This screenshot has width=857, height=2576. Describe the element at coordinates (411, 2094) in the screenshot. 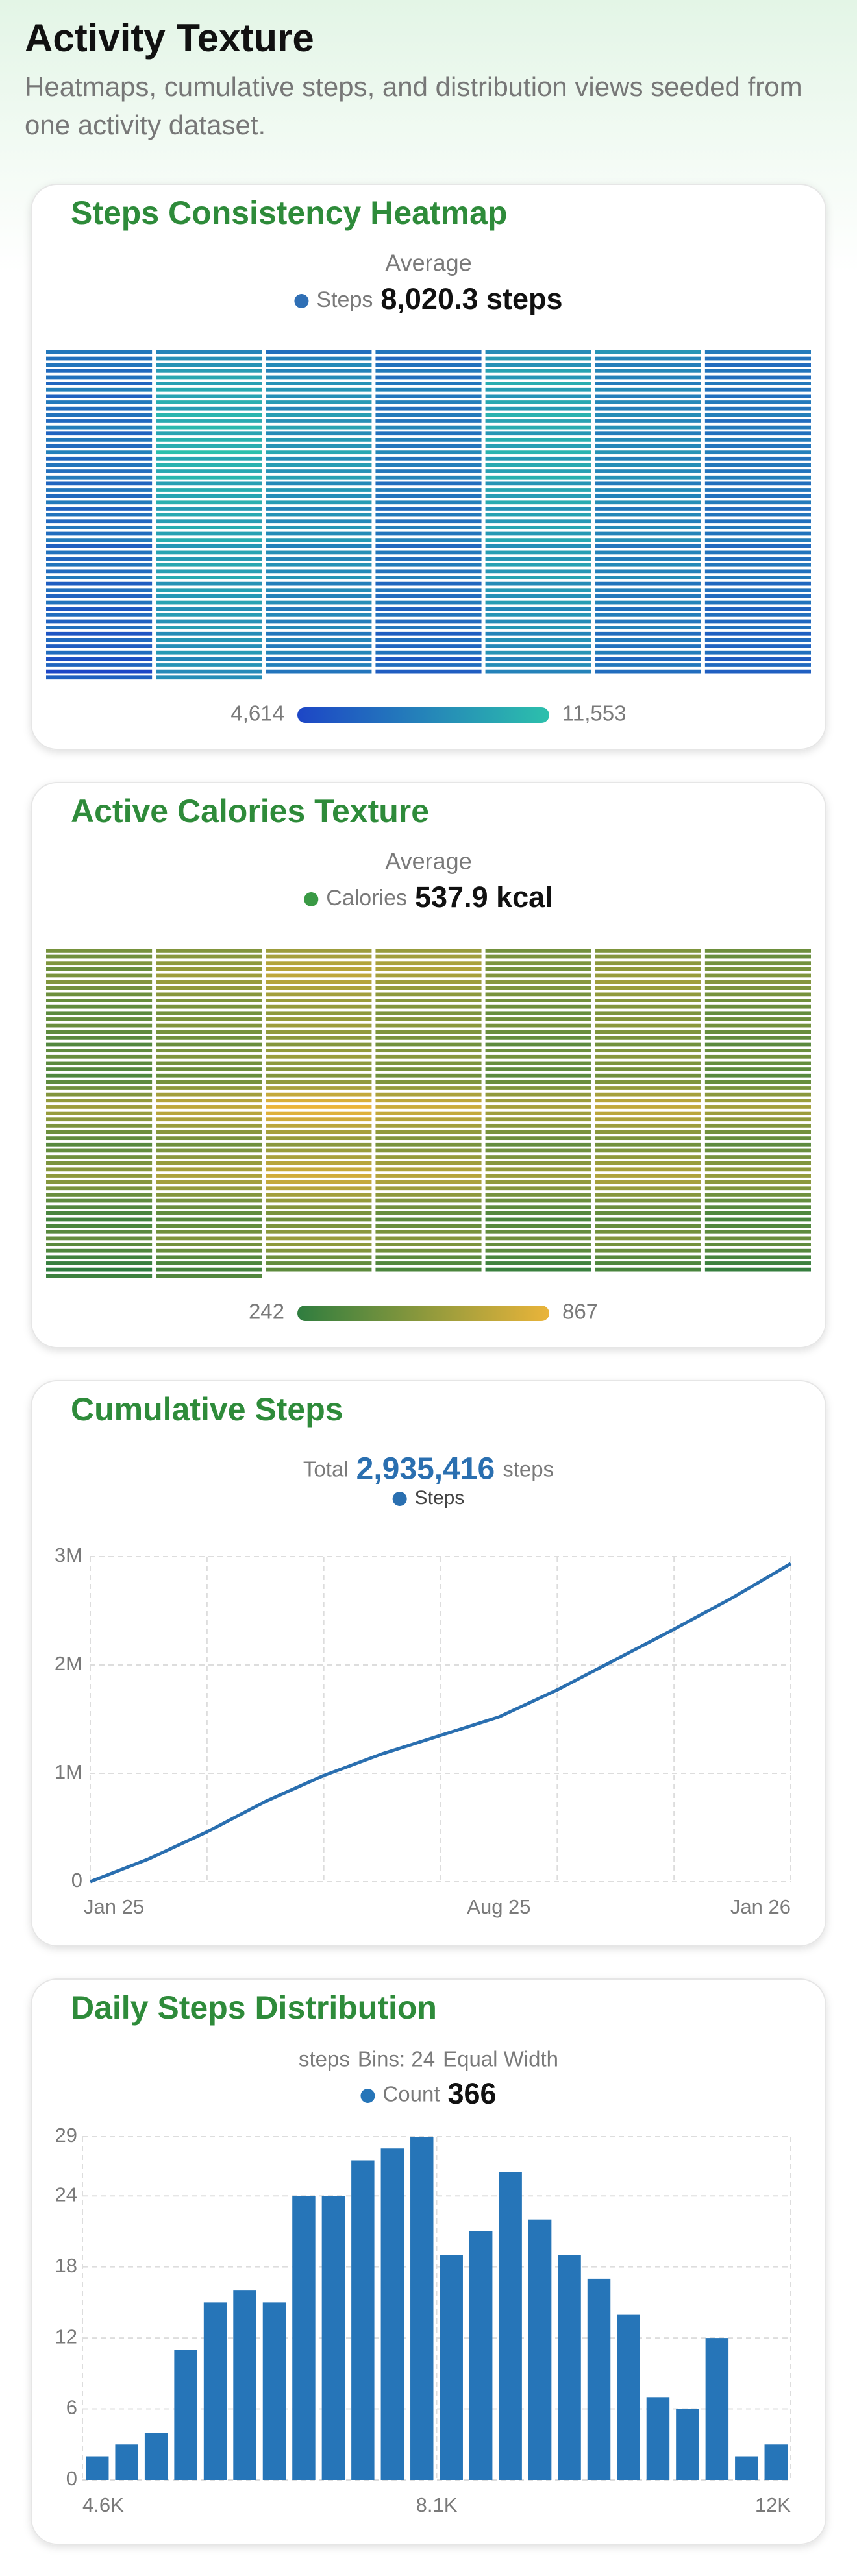

I see `legend-label: Count` at that location.